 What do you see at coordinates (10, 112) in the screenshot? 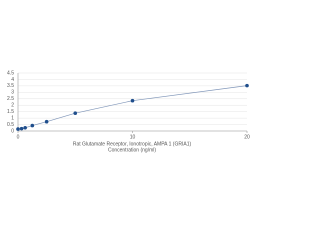
I see `y-tick-label: 1.5` at bounding box center [10, 112].